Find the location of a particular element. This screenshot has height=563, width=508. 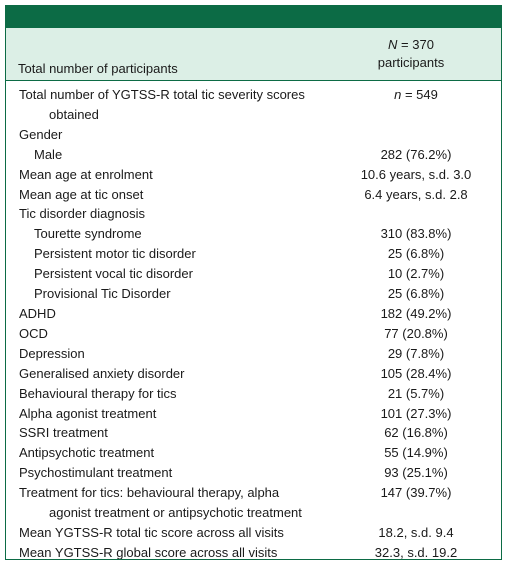

row-value: n = 549 is located at coordinates (416, 95).